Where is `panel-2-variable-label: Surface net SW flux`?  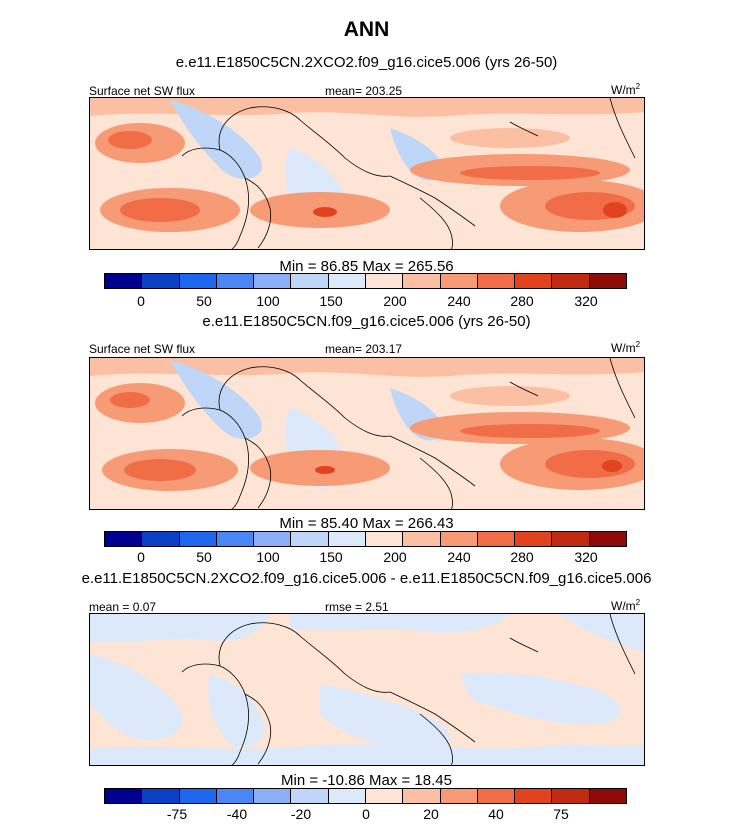
panel-2-variable-label: Surface net SW flux is located at coordinates (142, 349).